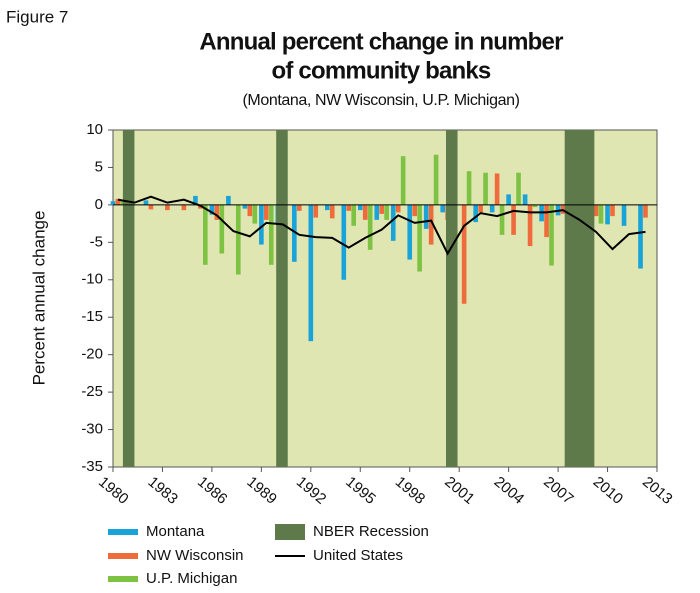 The height and width of the screenshot is (593, 700). I want to click on x-tick-label: 1986, so click(212, 490).